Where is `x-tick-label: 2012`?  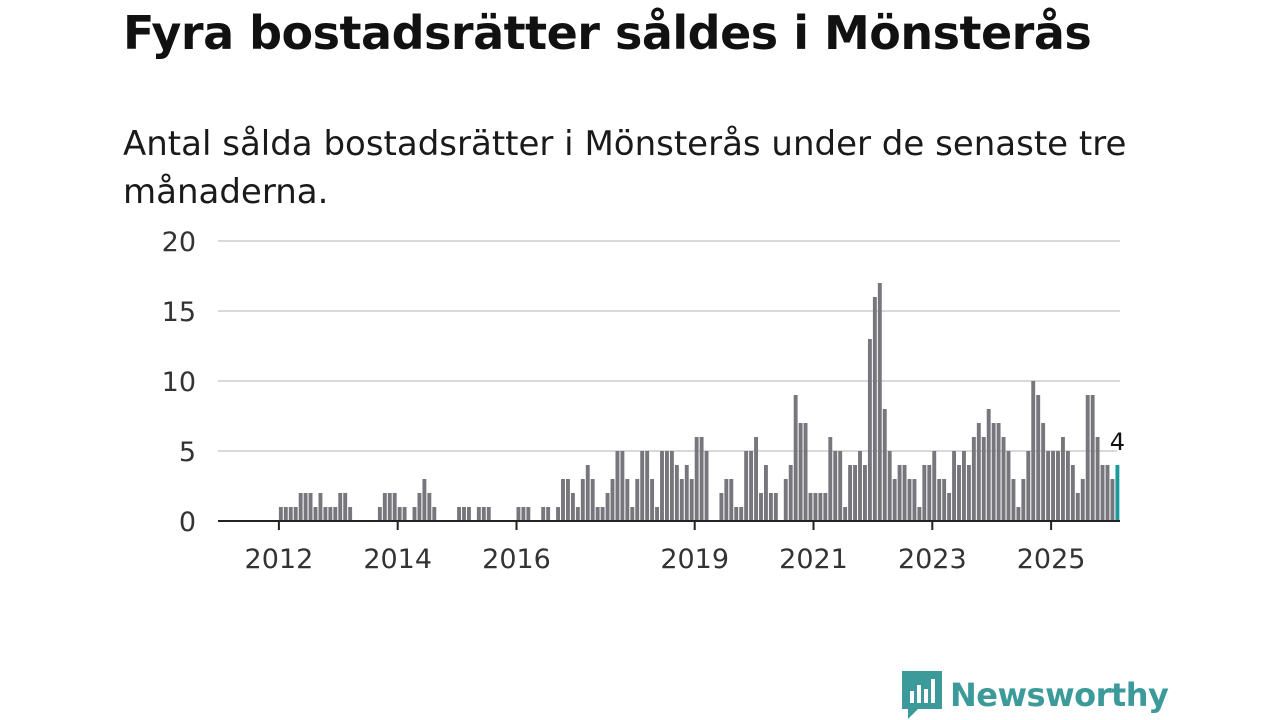
x-tick-label: 2012 is located at coordinates (279, 559).